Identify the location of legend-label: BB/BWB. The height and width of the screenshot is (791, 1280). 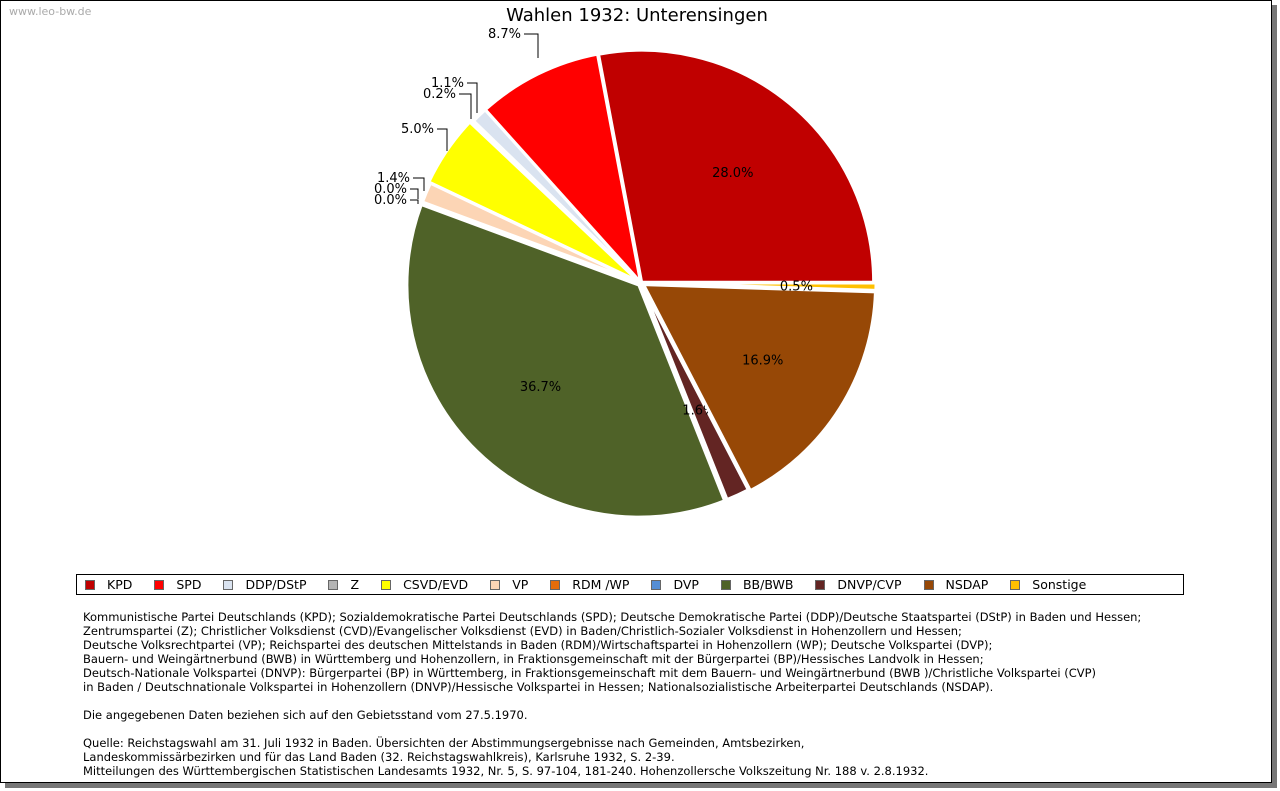
(768, 584).